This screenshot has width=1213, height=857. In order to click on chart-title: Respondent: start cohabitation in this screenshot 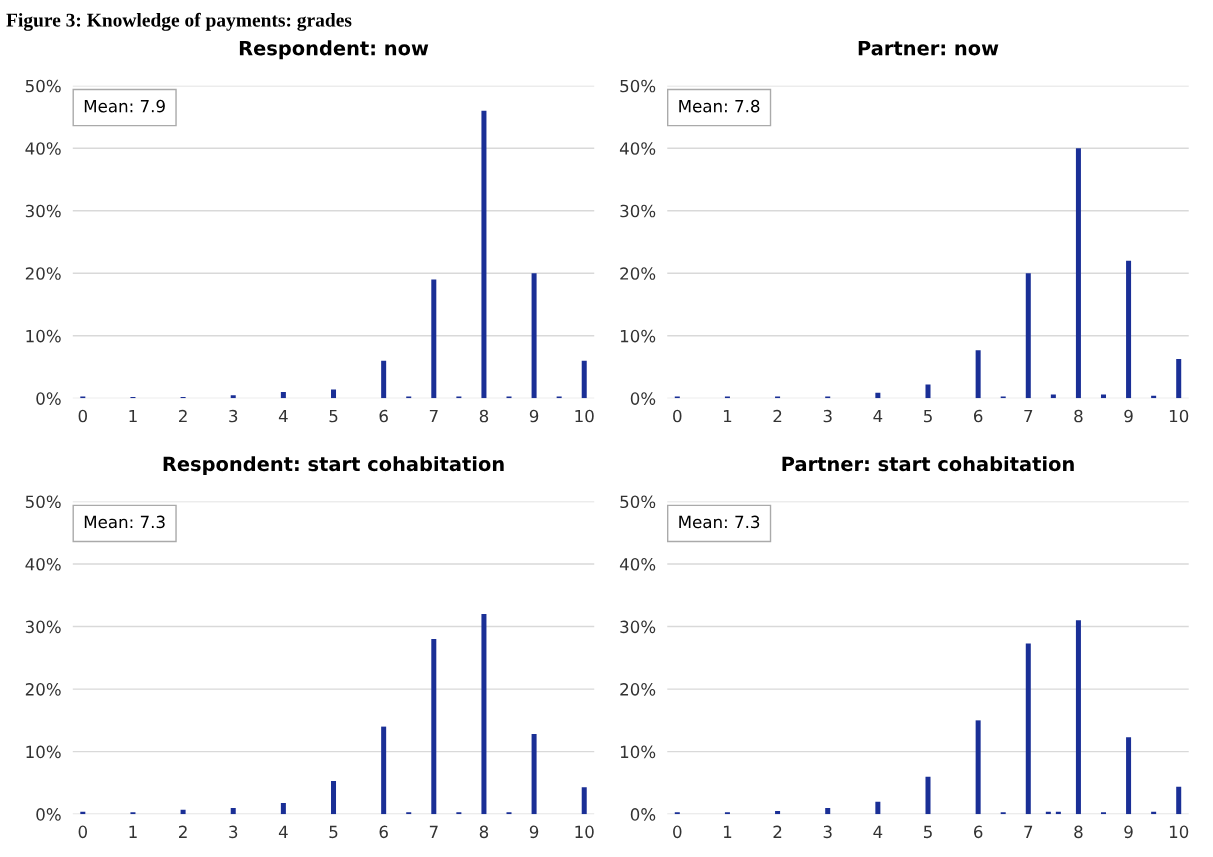, I will do `click(333, 465)`.